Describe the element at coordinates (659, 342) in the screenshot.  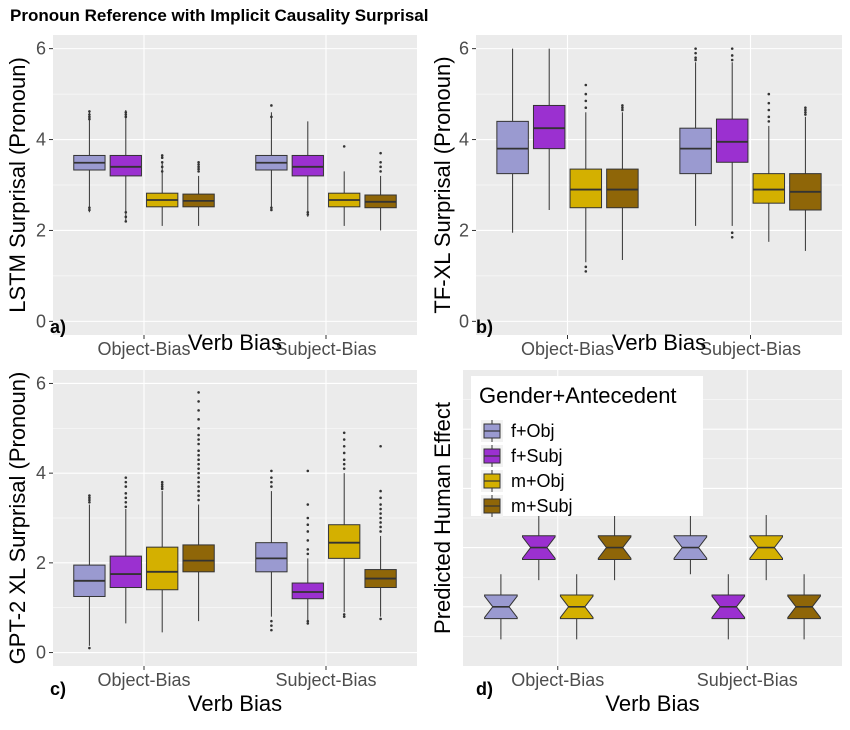
I see `x-axis-label: Verb Bias` at that location.